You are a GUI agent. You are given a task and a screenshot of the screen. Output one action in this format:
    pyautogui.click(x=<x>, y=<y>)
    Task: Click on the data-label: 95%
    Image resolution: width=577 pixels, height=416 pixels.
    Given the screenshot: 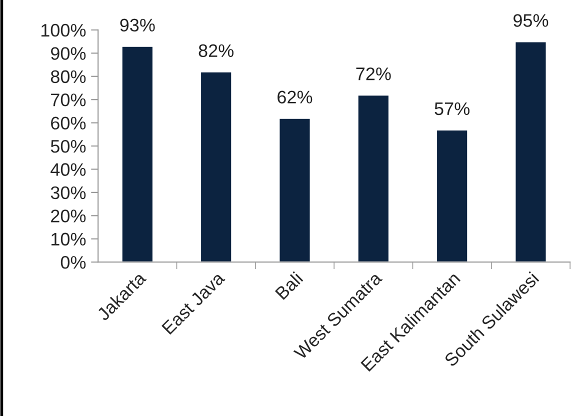 What is the action you would take?
    pyautogui.click(x=531, y=20)
    